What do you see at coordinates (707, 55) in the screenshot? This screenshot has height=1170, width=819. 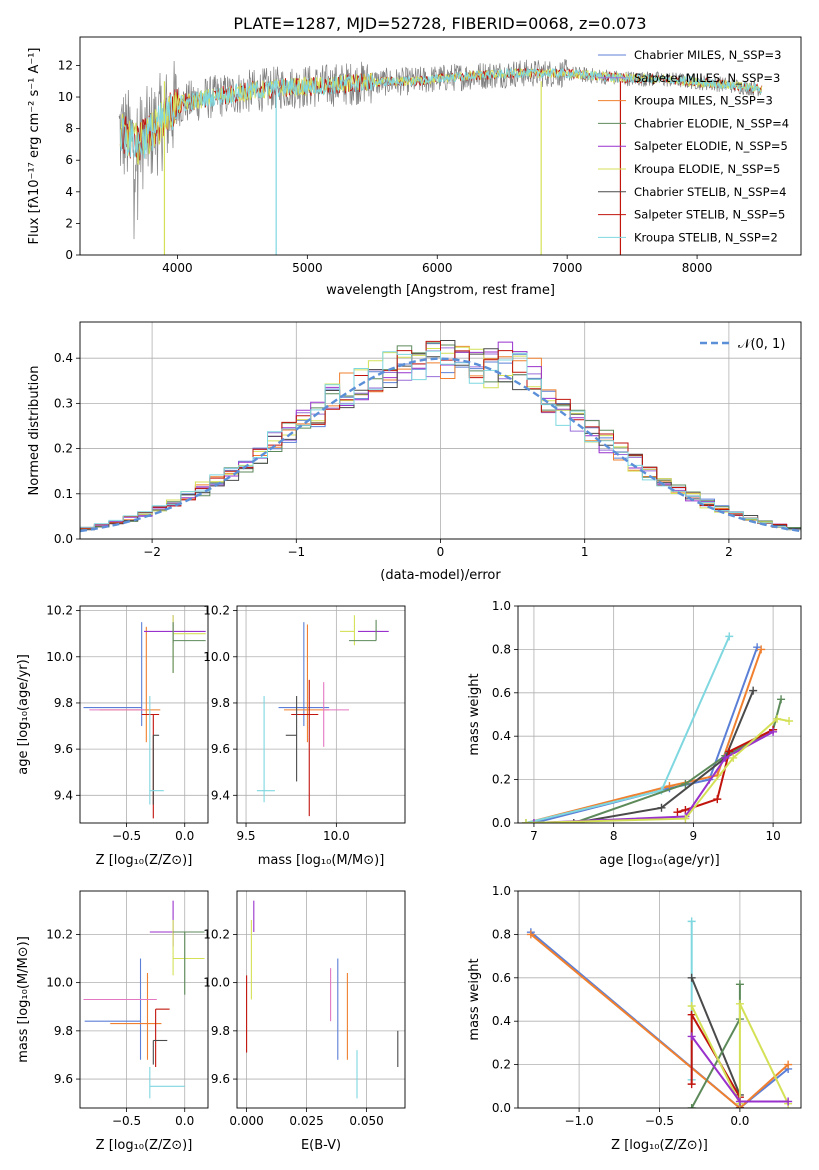 I see `legend-label: Chabrier MILES, N_SSP=3` at bounding box center [707, 55].